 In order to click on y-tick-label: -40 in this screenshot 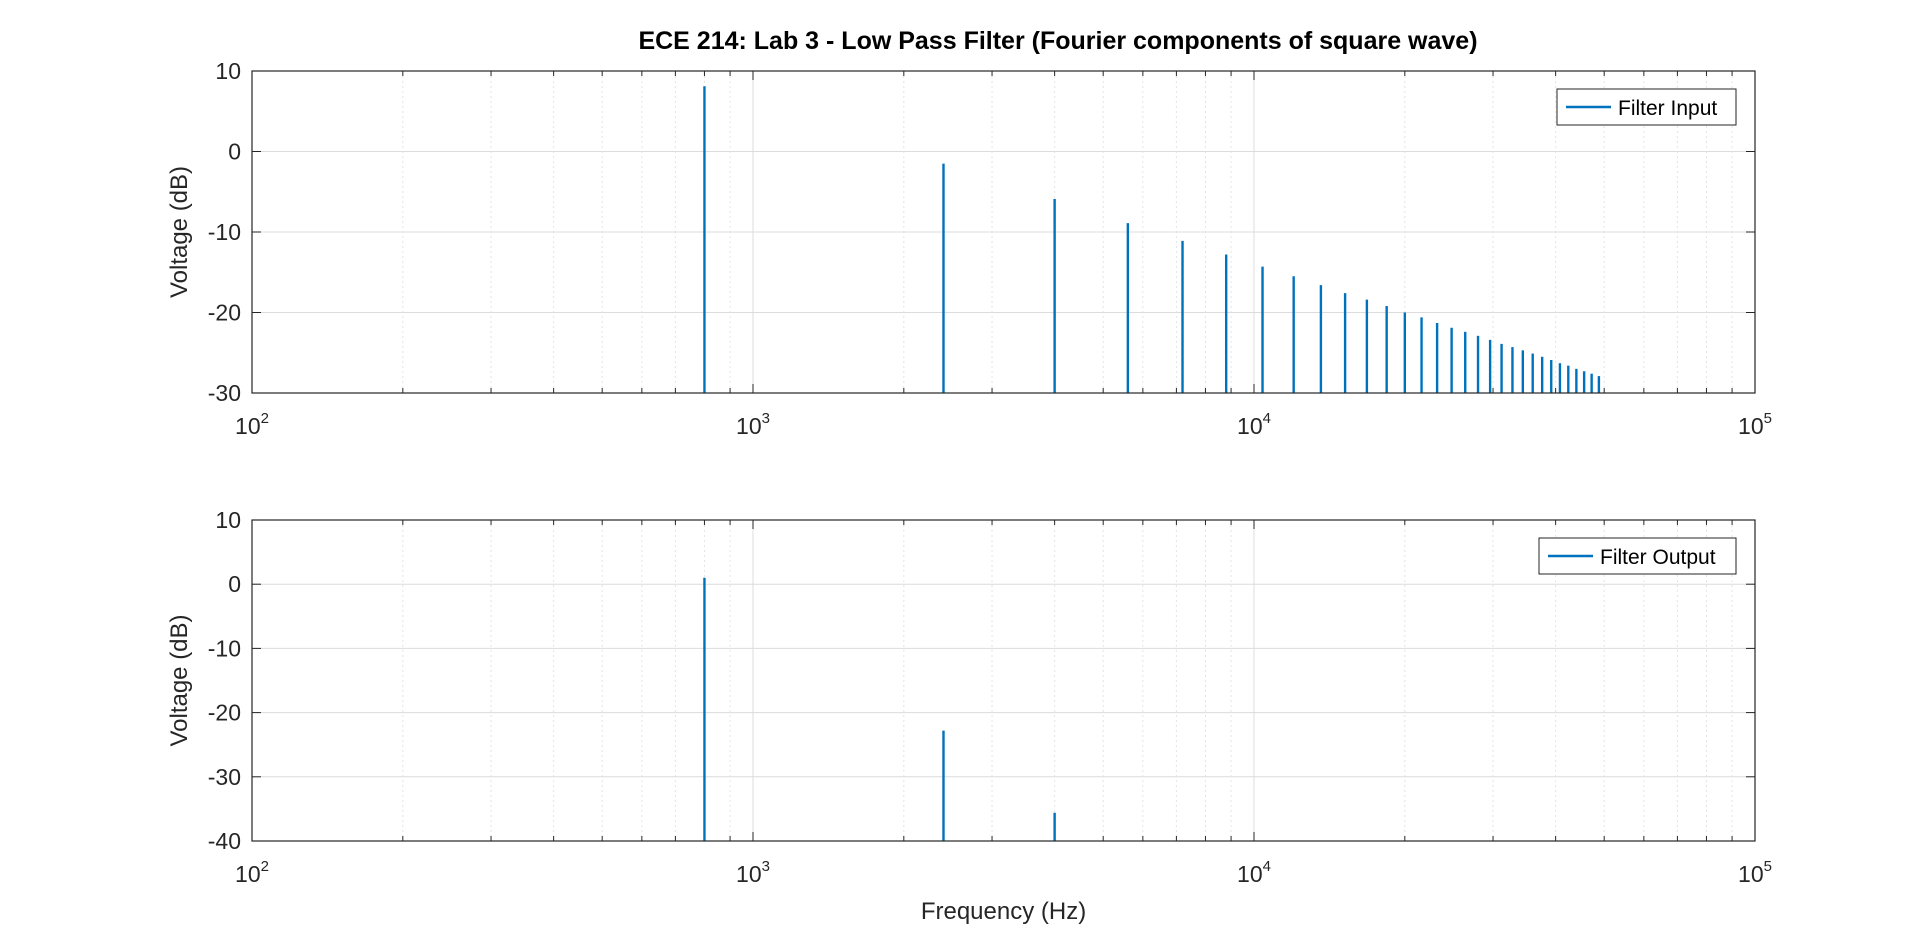, I will do `click(224, 841)`.